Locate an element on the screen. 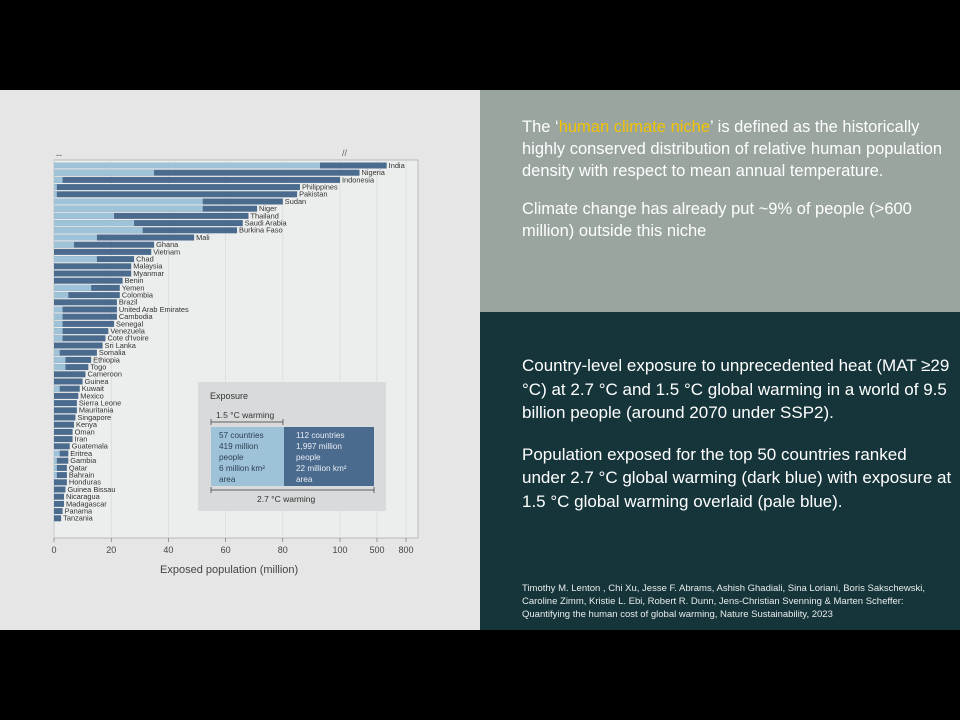 The width and height of the screenshot is (960, 720). legend-dark-line: people is located at coordinates (308, 457).